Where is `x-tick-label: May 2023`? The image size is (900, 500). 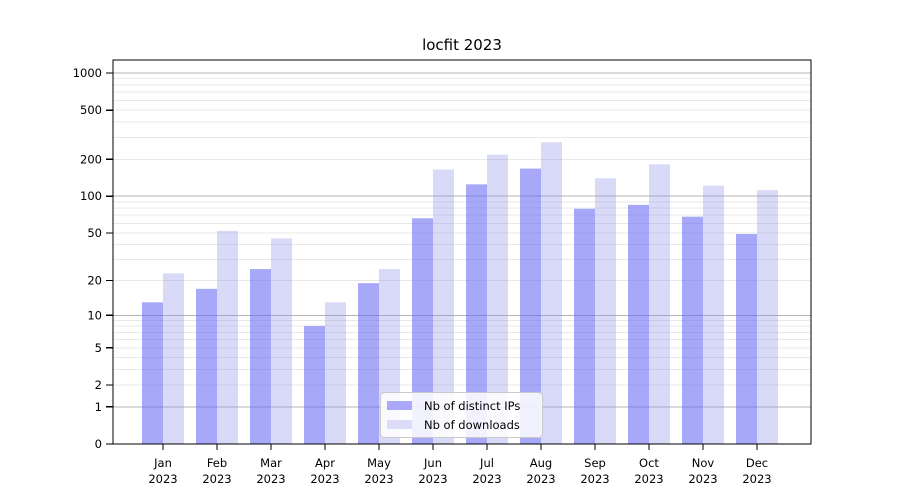
x-tick-label: May 2023 is located at coordinates (378, 471).